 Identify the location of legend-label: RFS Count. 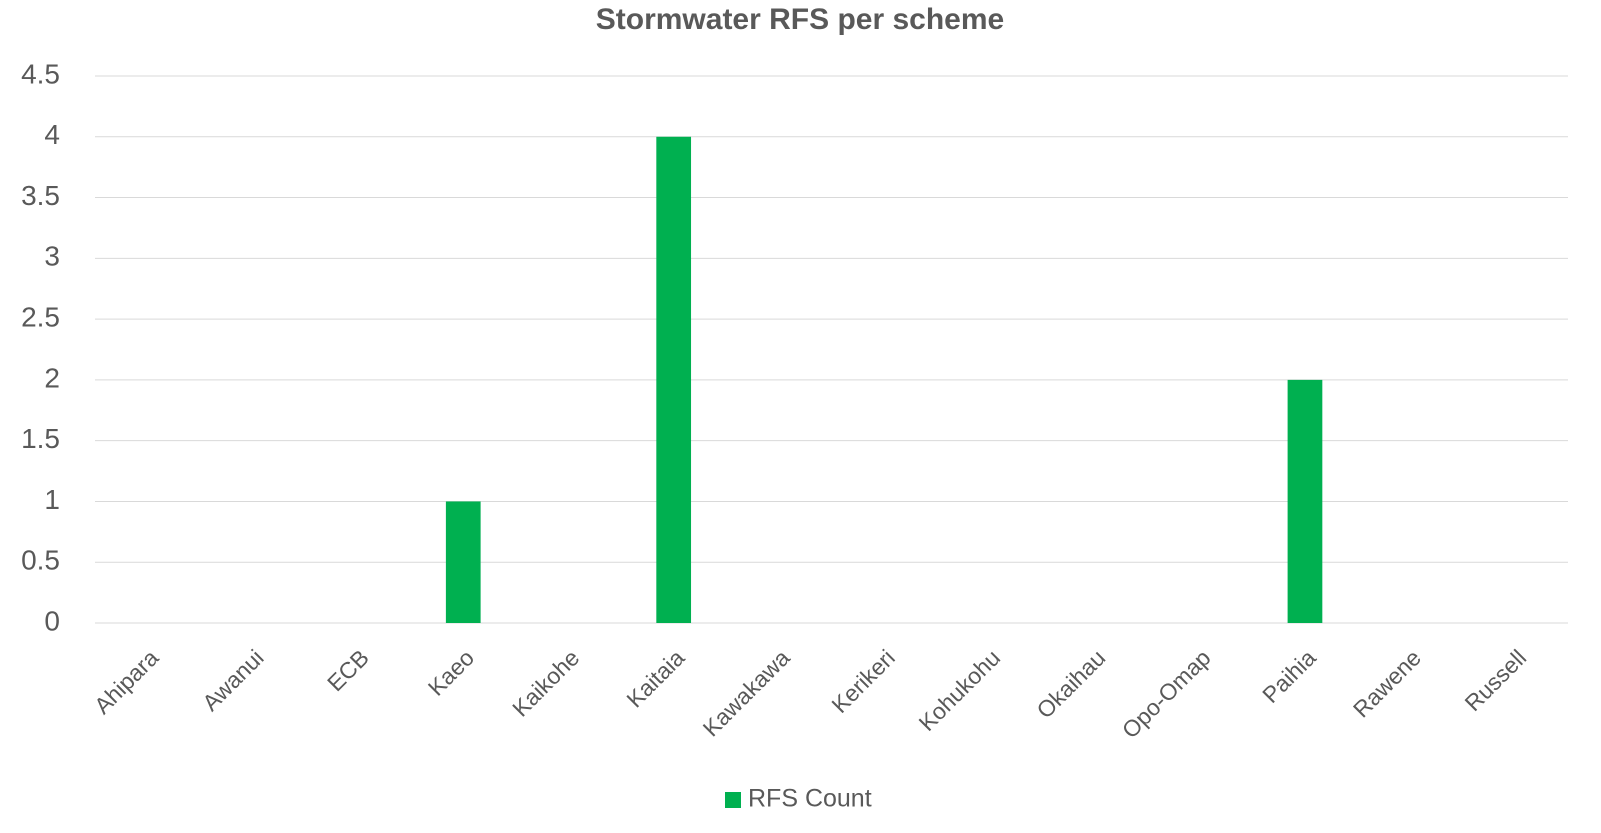
(810, 799).